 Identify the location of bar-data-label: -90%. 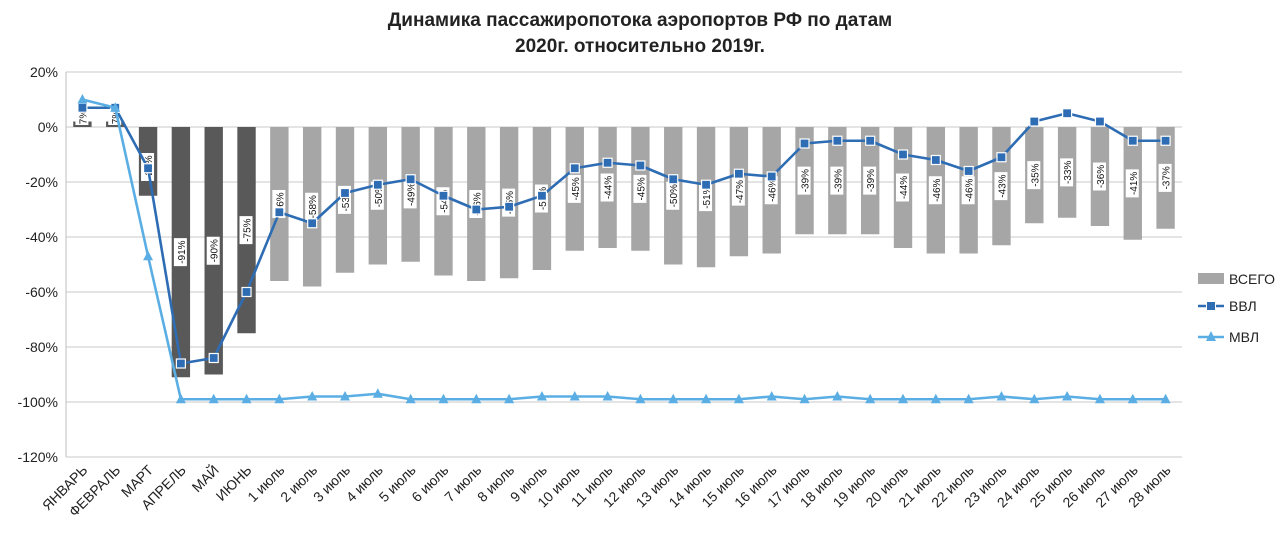
(213, 250).